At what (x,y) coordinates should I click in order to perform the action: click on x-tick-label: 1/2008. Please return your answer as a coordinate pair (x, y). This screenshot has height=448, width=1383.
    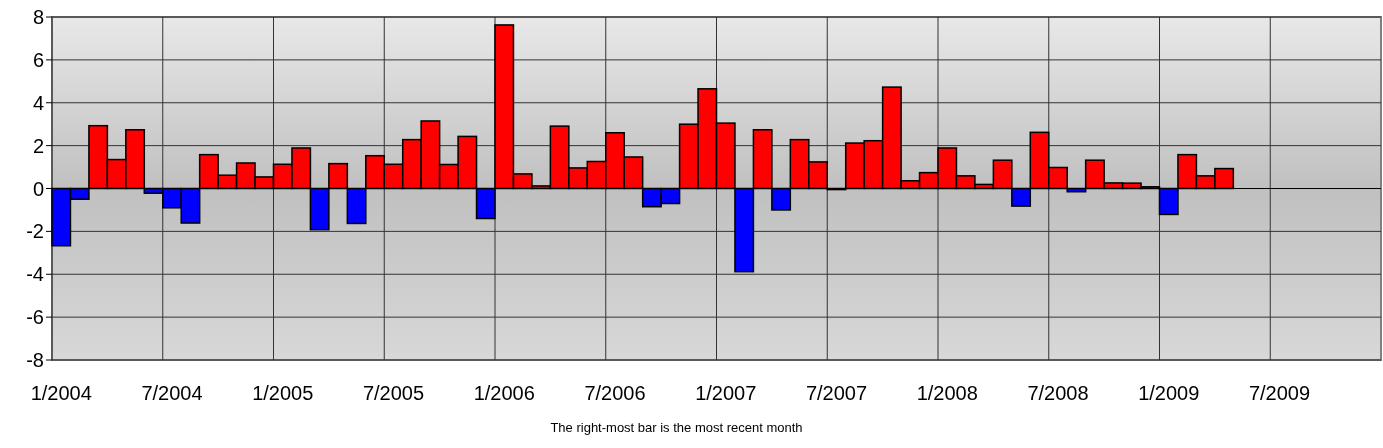
    Looking at the image, I should click on (947, 393).